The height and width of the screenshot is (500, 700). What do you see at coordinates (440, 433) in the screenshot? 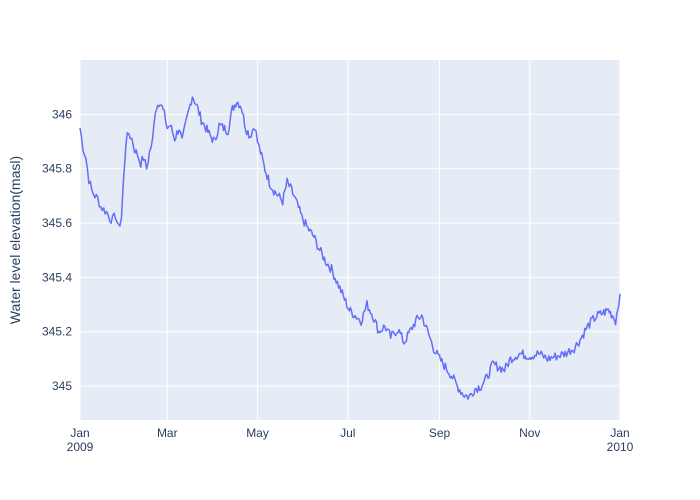
I see `x-tick-label: Sep` at bounding box center [440, 433].